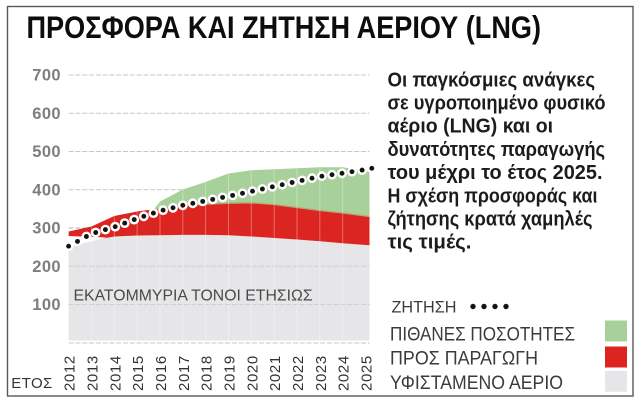  Describe the element at coordinates (430, 242) in the screenshot. I see `svg-text: τις τιμές.` at that location.